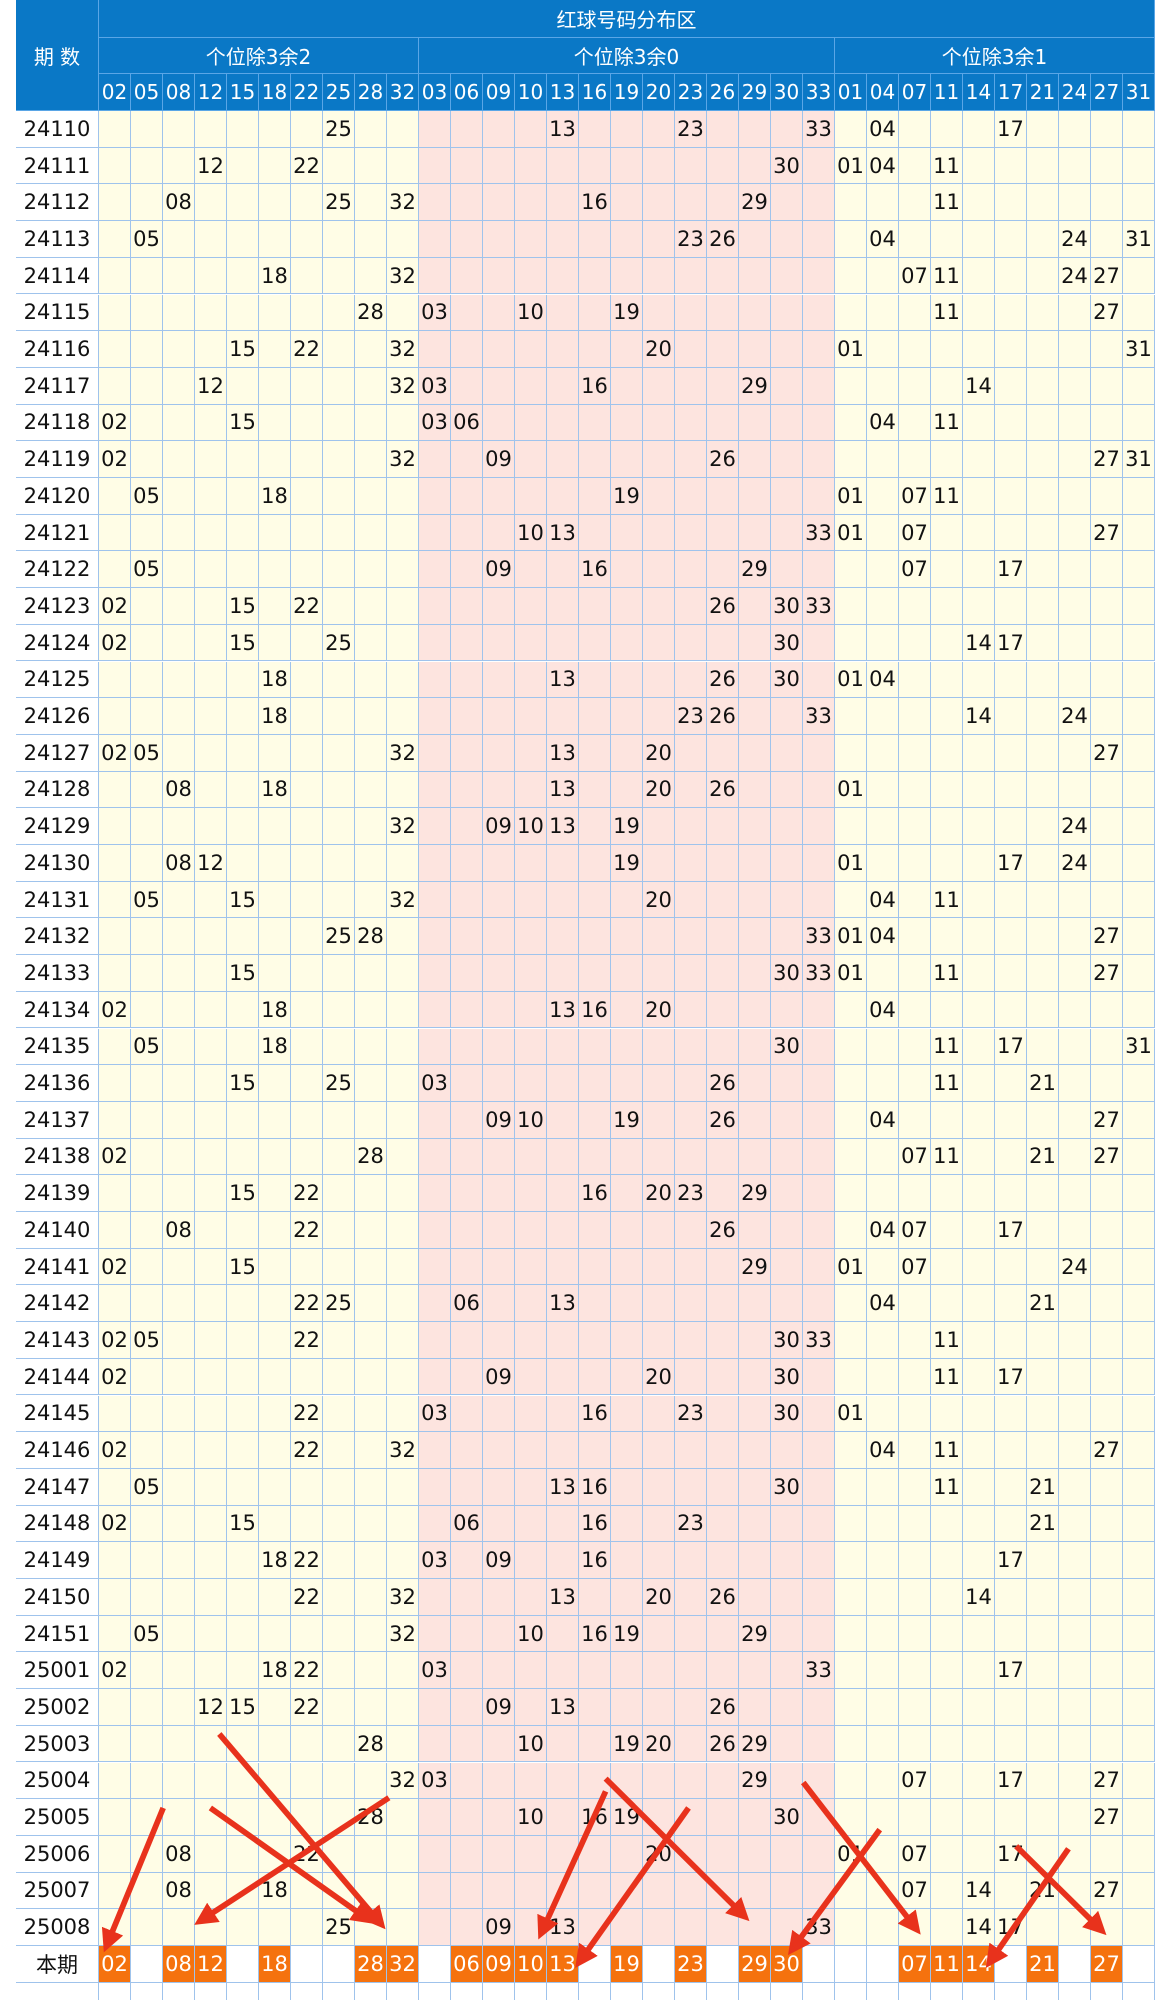 This screenshot has height=2000, width=1164. I want to click on ball-number: 22, so click(307, 1597).